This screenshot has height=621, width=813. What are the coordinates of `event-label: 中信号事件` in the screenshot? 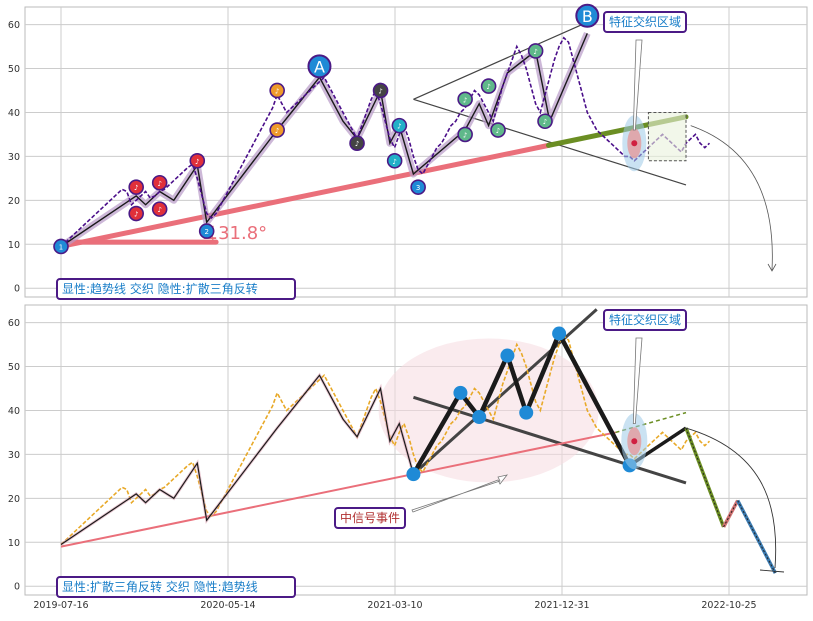 It's located at (370, 517).